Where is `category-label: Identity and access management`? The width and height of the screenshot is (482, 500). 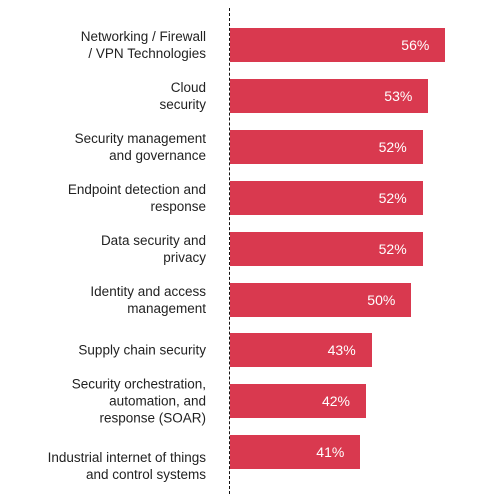 category-label: Identity and access management is located at coordinates (148, 299).